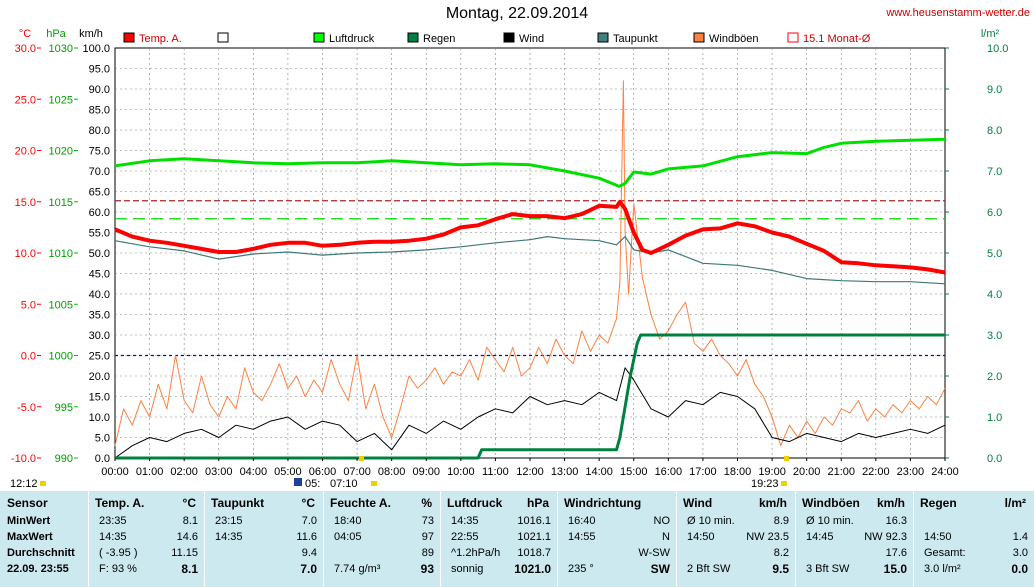  What do you see at coordinates (25, 49) in the screenshot?
I see `temp-tick-label: 30.0` at bounding box center [25, 49].